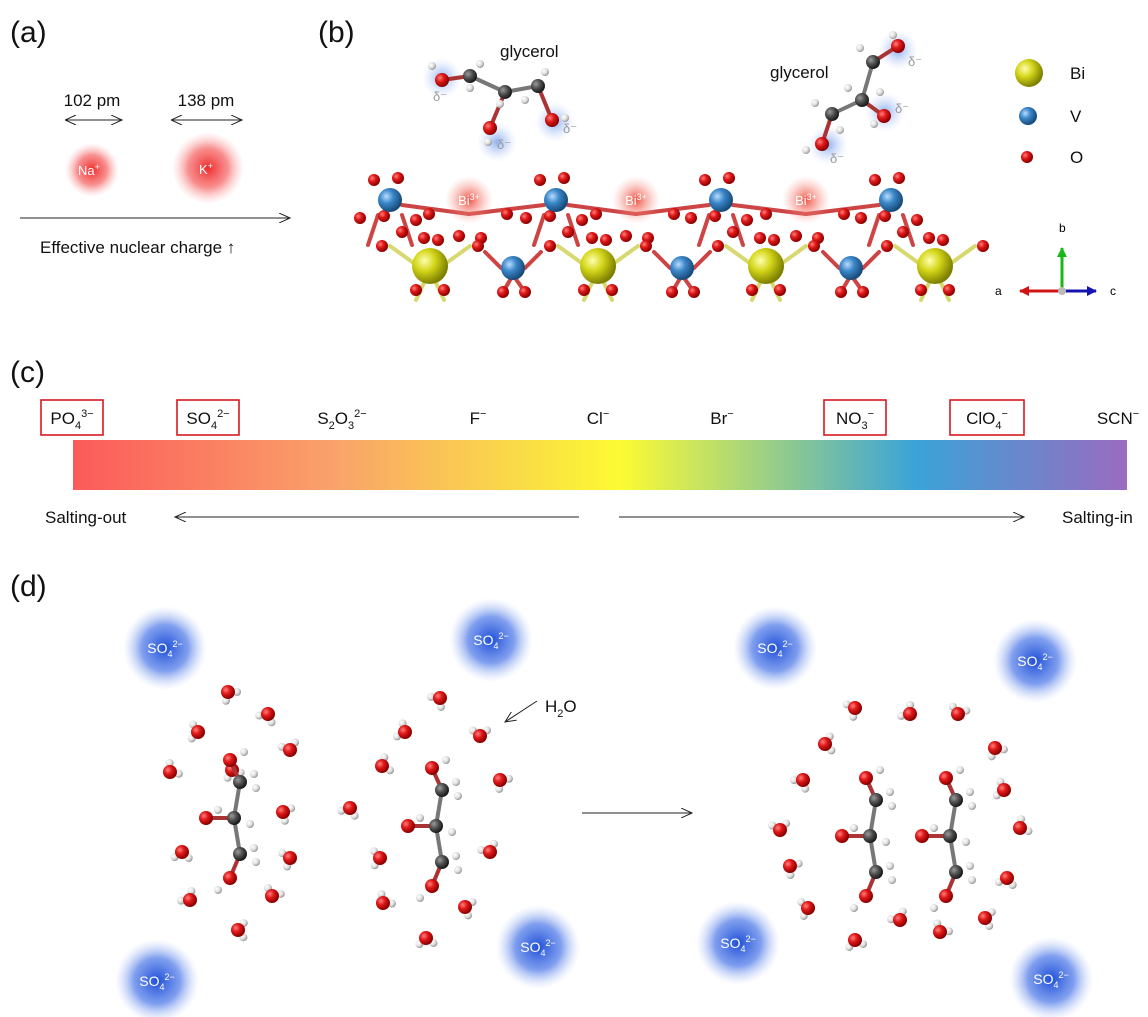 This screenshot has width=1148, height=1017. I want to click on k-ion-label: K+, so click(206, 169).